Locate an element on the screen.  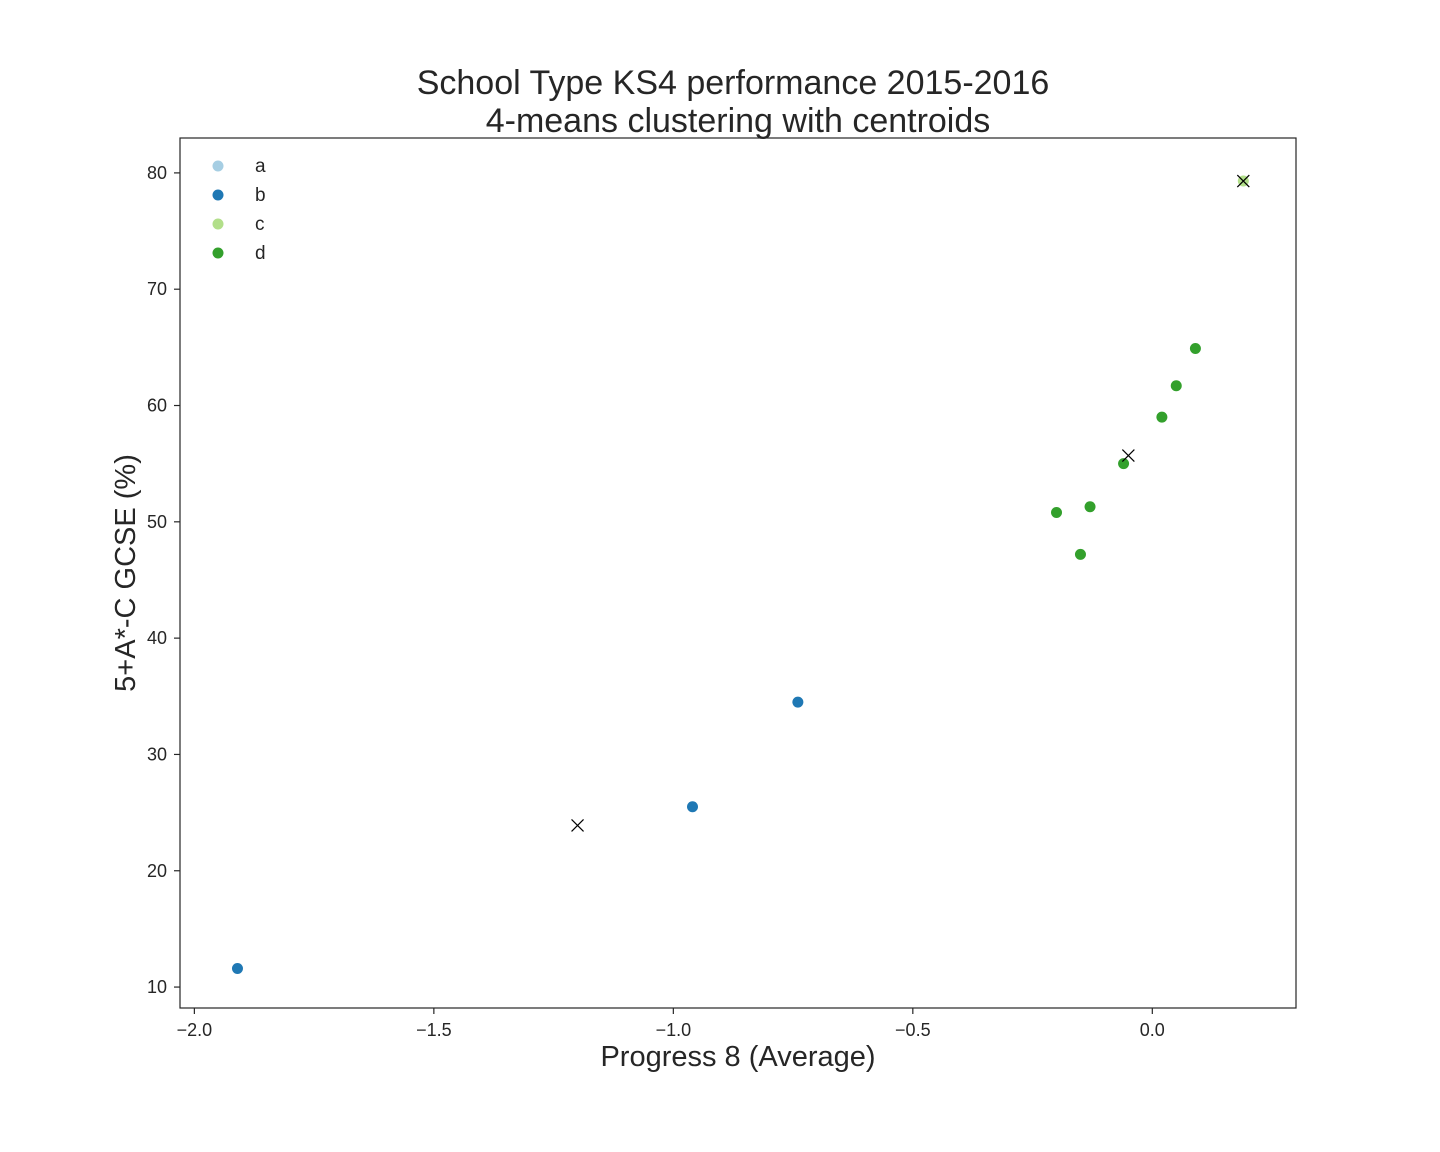
x-tick-label: −1.5 is located at coordinates (434, 1030).